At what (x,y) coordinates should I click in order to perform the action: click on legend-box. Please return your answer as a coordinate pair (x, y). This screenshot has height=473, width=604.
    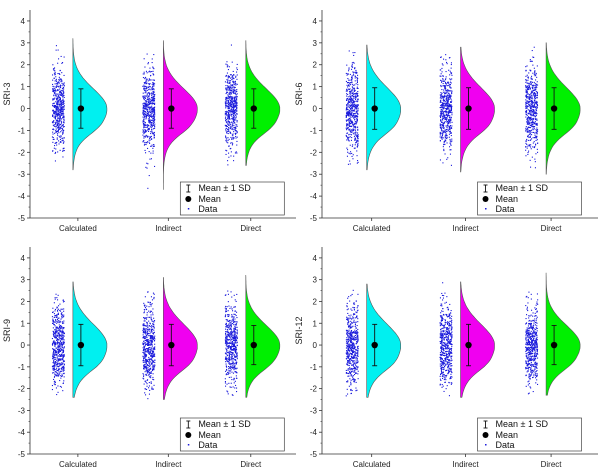
    Looking at the image, I should click on (232, 198).